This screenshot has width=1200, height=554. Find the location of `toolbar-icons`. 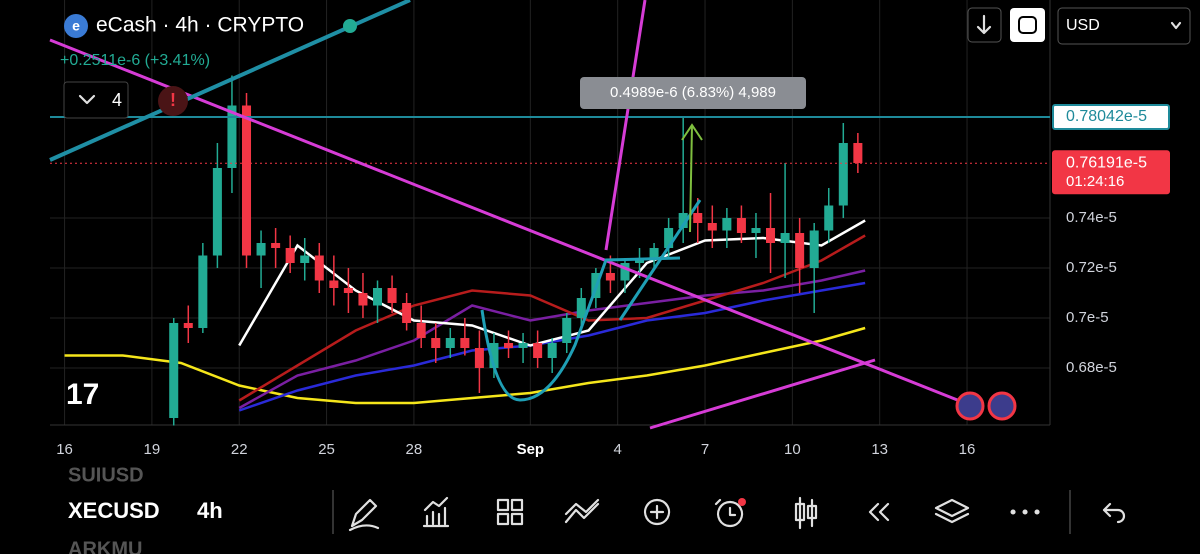

toolbar-icons is located at coordinates (737, 514).